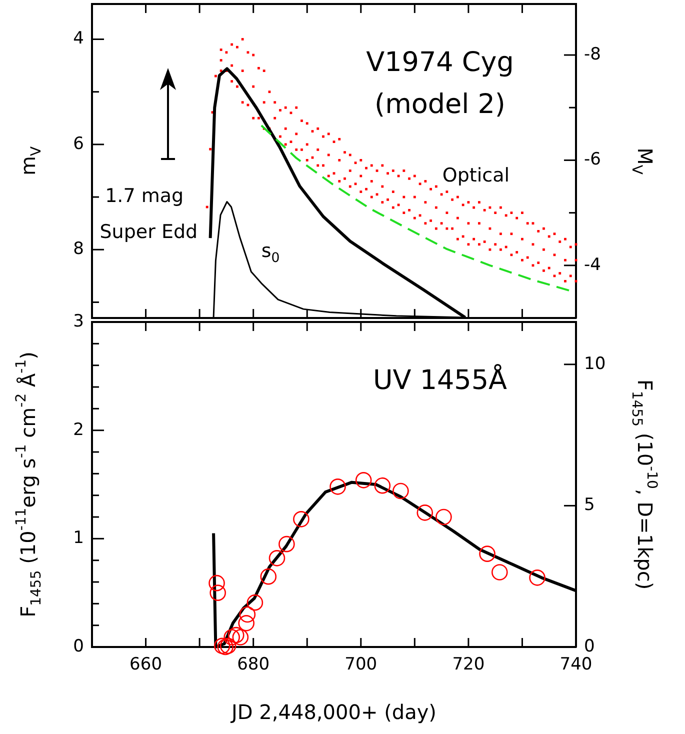 This screenshot has width=685, height=734. Describe the element at coordinates (30, 161) in the screenshot. I see `y-axis-title: mV` at that location.